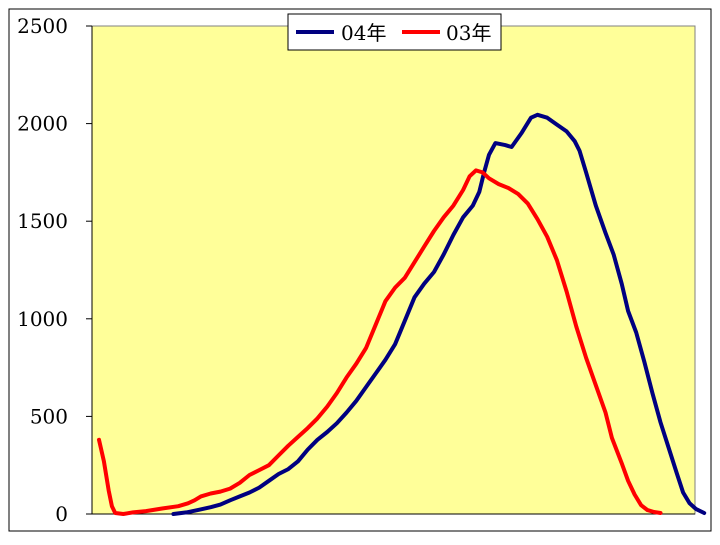 The height and width of the screenshot is (545, 720). I want to click on legend-label-1: 03年, so click(468, 33).